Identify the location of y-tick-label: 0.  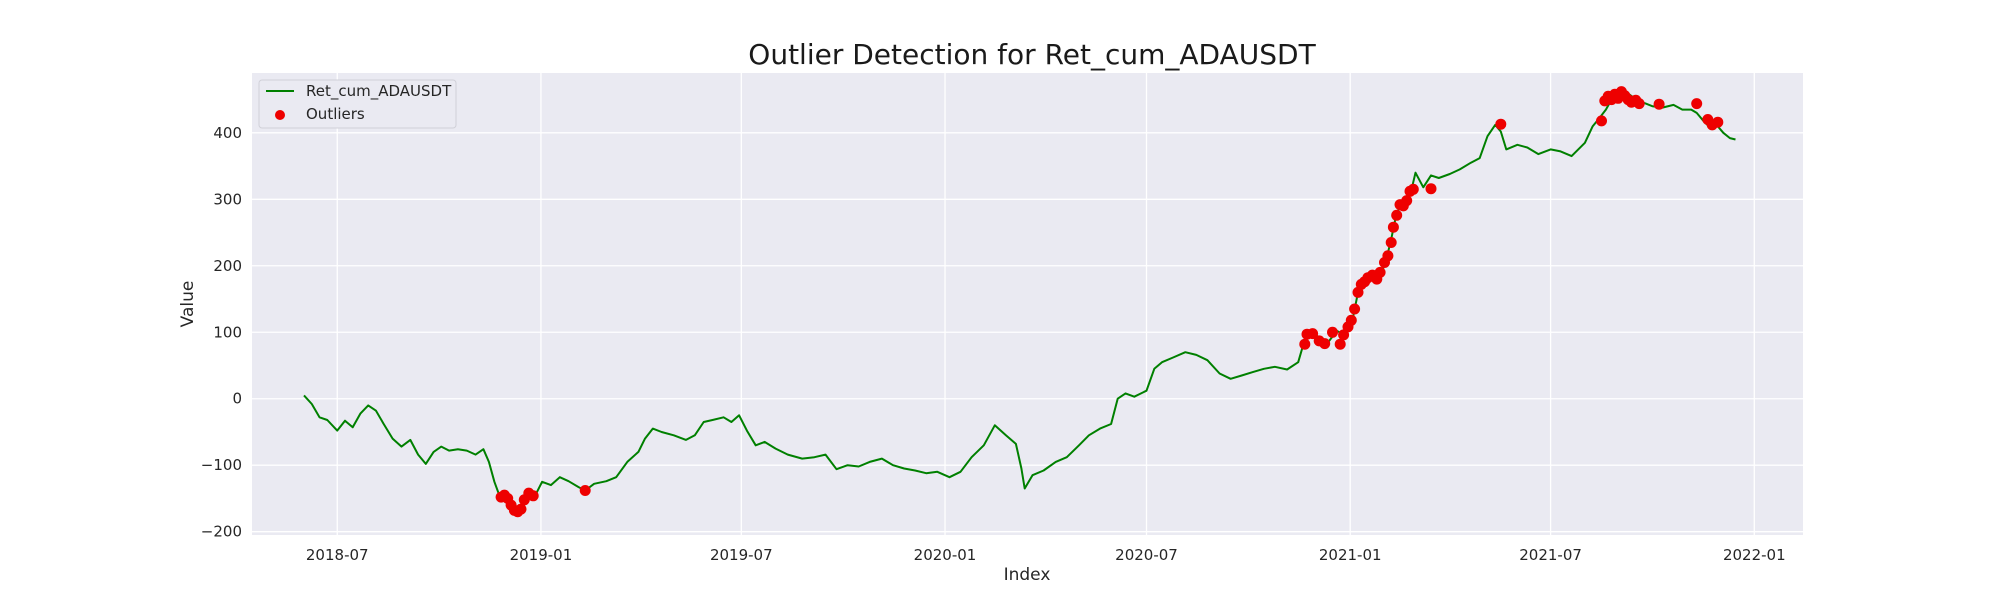
(237, 399).